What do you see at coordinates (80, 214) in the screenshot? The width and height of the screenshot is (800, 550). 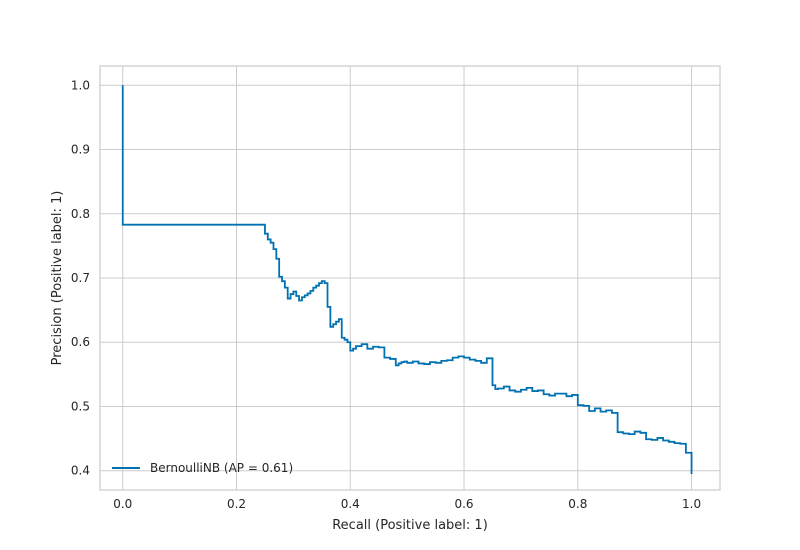 I see `y-tick-label: 0.8` at bounding box center [80, 214].